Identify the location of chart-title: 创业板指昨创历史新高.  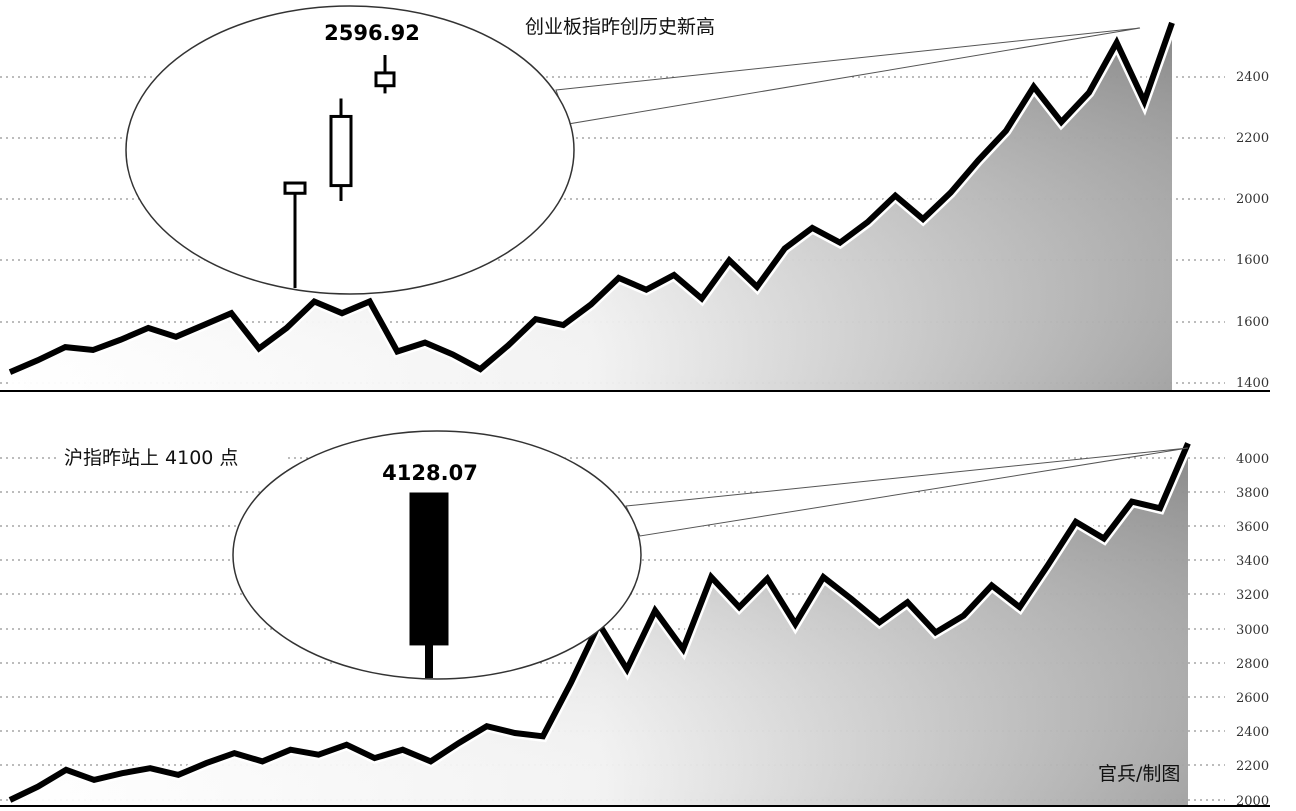
(620, 27).